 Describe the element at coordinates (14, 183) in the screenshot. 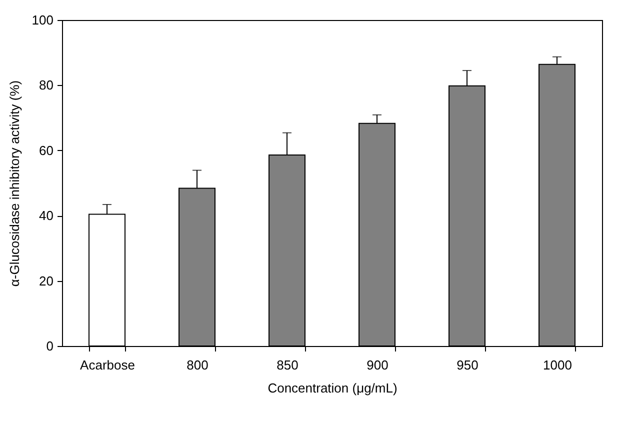

I see `y-axis-title: α-Glucosidase inhibitory activity (%)` at that location.